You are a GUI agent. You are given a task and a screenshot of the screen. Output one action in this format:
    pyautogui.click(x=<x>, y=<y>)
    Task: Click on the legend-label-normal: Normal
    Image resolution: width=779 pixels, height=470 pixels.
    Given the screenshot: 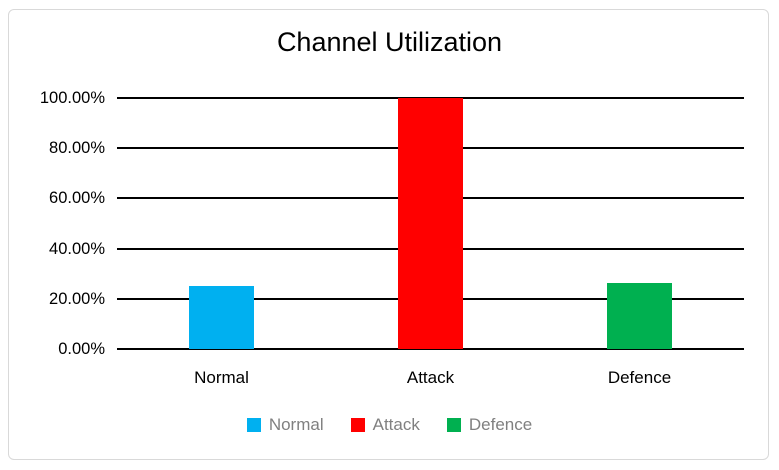 What is the action you would take?
    pyautogui.click(x=296, y=424)
    